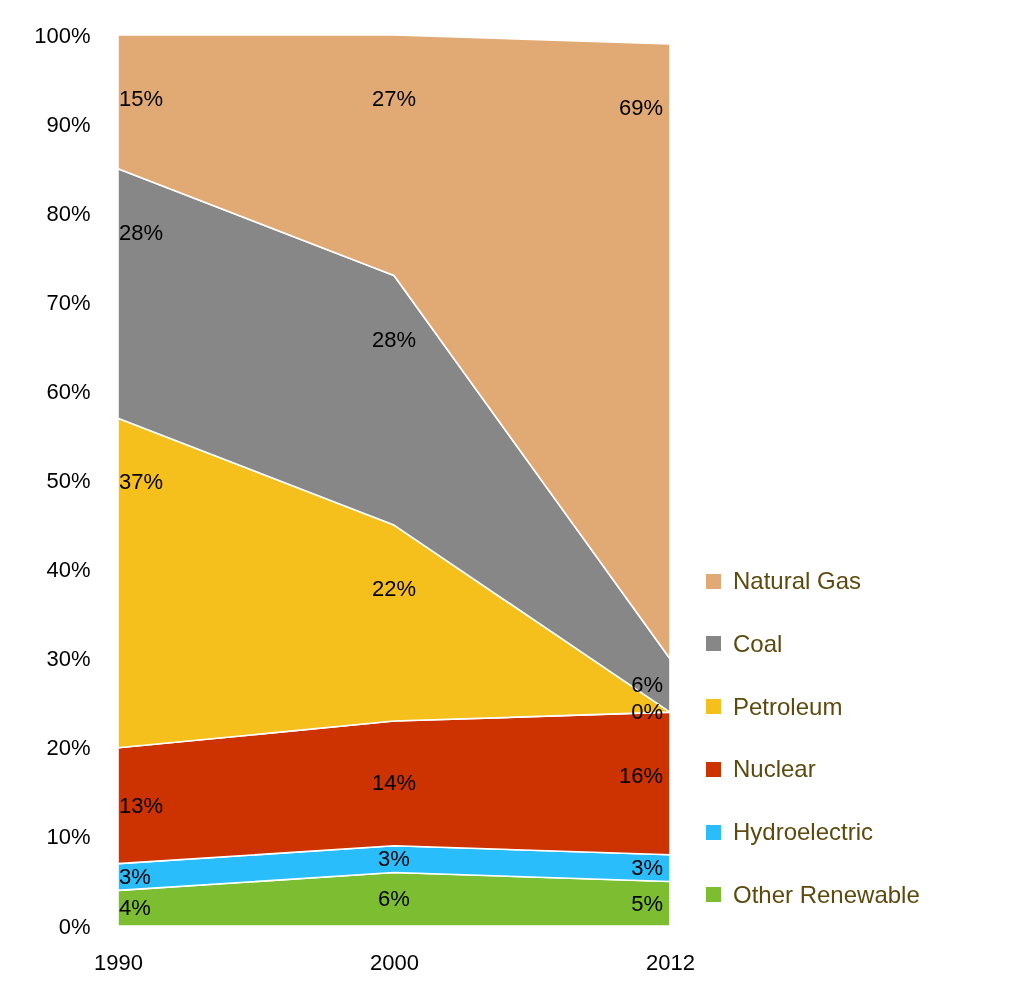 The height and width of the screenshot is (997, 1015). I want to click on data-label: 15%, so click(141, 98).